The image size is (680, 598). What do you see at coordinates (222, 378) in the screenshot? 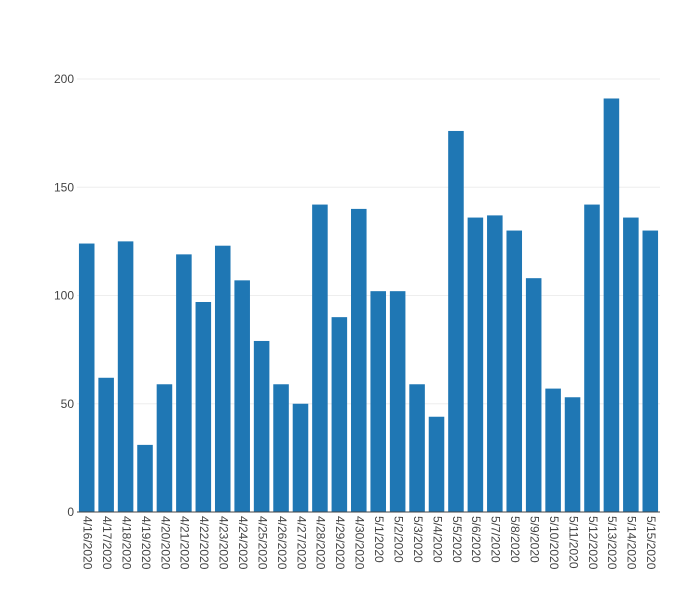
I see `bar-4-23-2020` at bounding box center [222, 378].